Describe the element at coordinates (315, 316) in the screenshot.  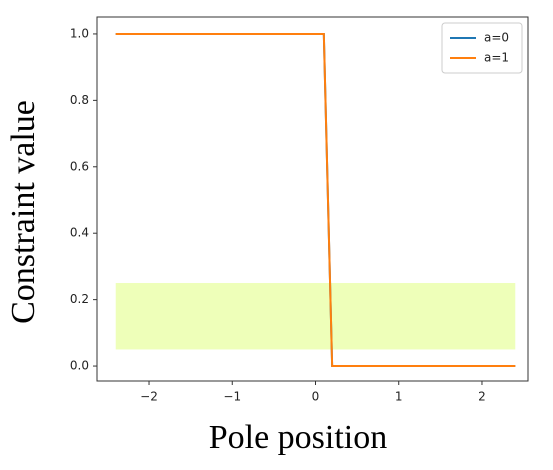
I see `highlight-band` at that location.